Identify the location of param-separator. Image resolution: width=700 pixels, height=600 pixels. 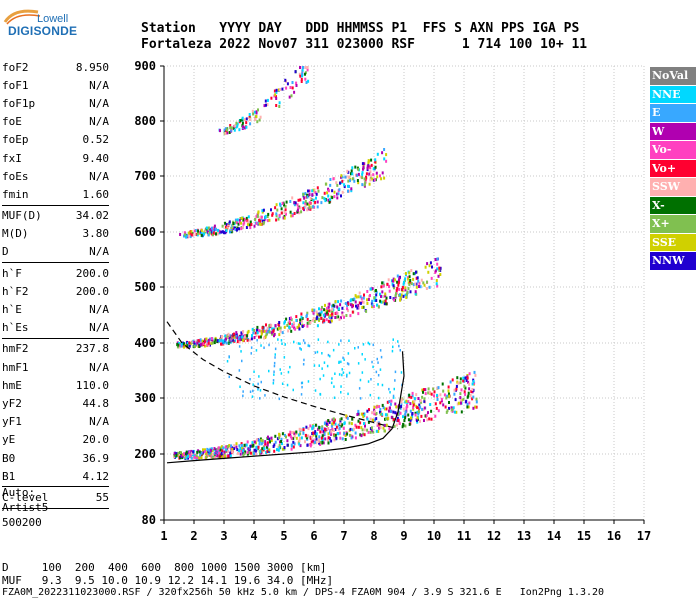
(55, 338).